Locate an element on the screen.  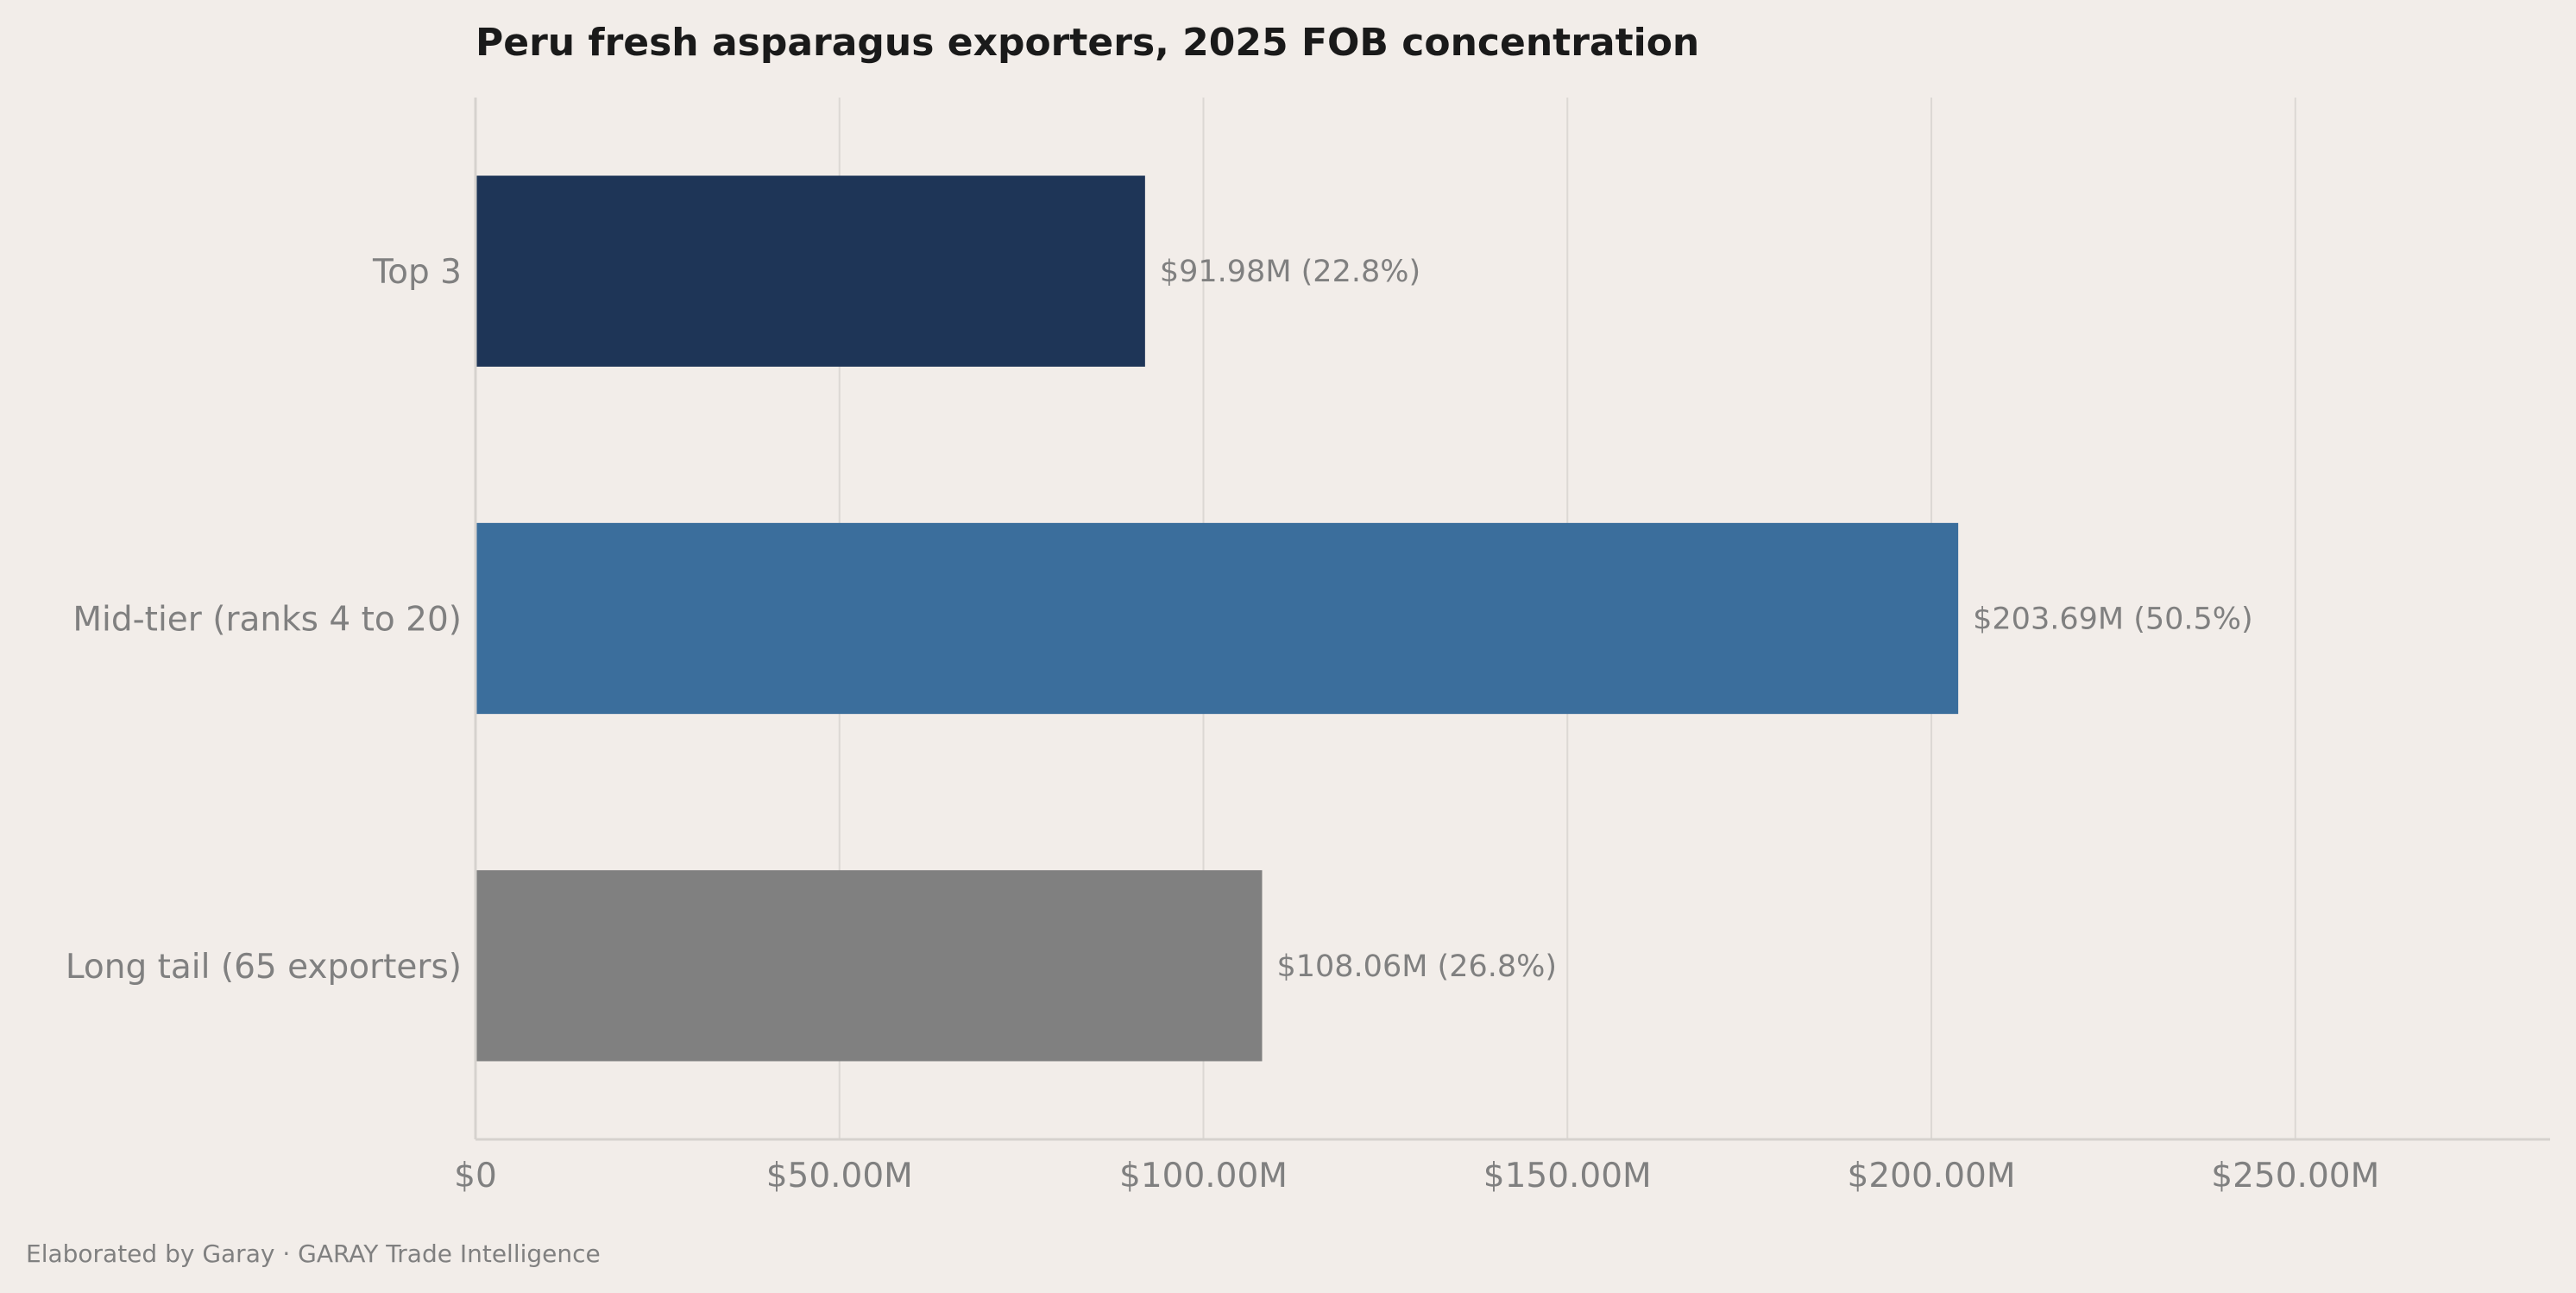
x-tick-label: $50.00M is located at coordinates (839, 1176).